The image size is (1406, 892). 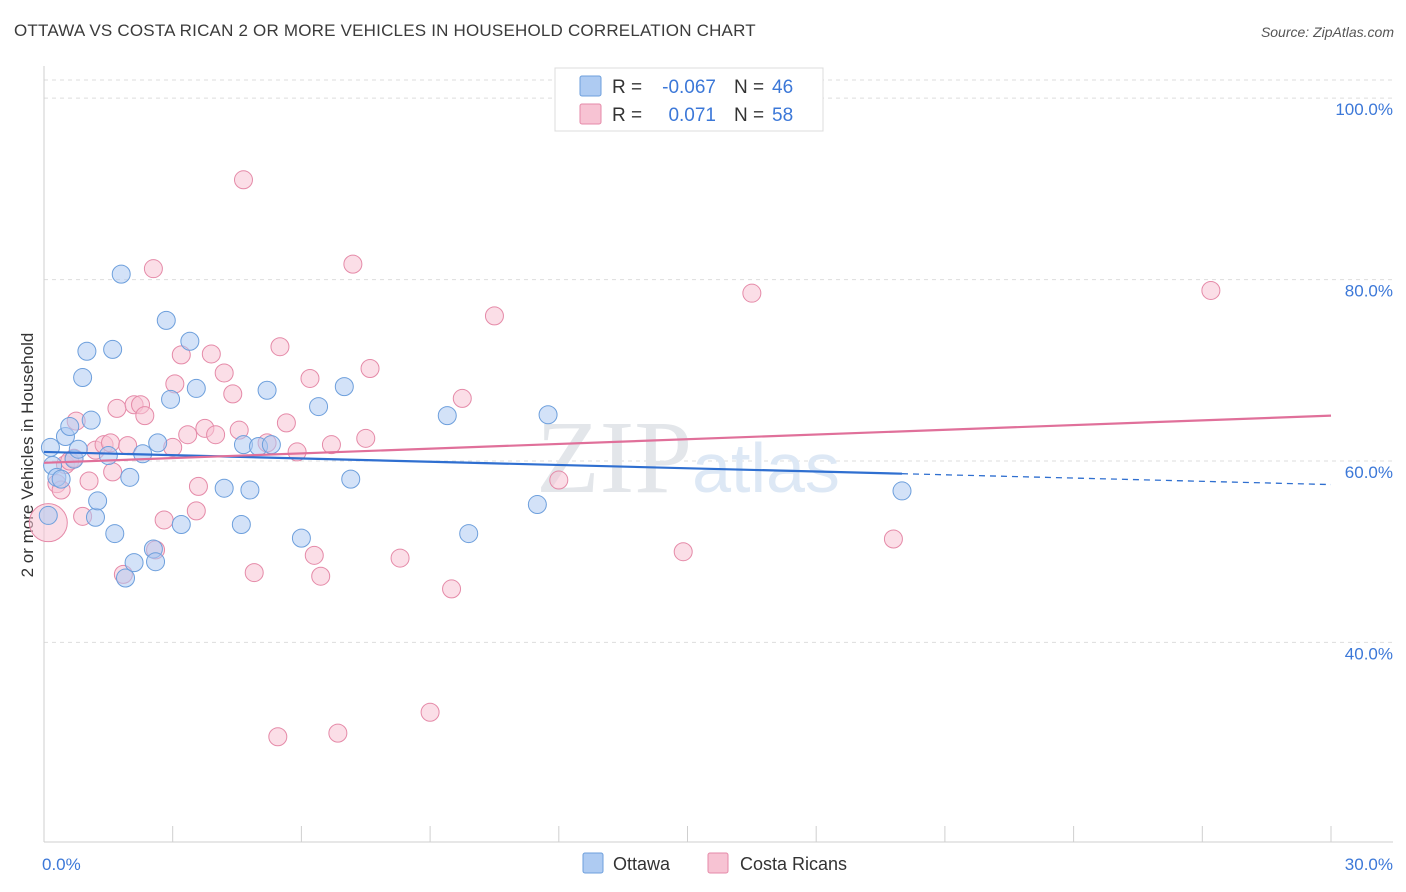 What do you see at coordinates (1116, 479) in the screenshot?
I see `ottawa-trend-extension` at bounding box center [1116, 479].